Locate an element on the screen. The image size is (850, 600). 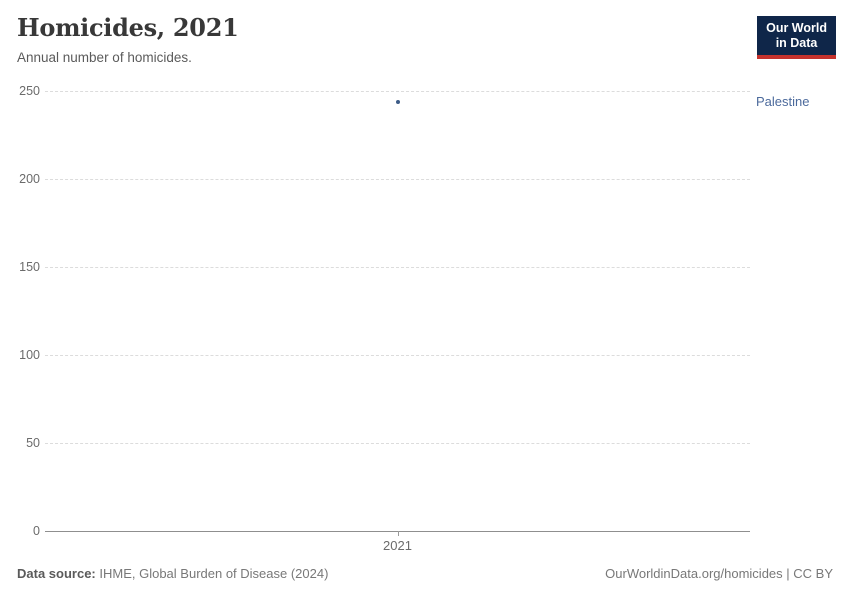
y-axis-tick-0: 0 is located at coordinates (36, 531).